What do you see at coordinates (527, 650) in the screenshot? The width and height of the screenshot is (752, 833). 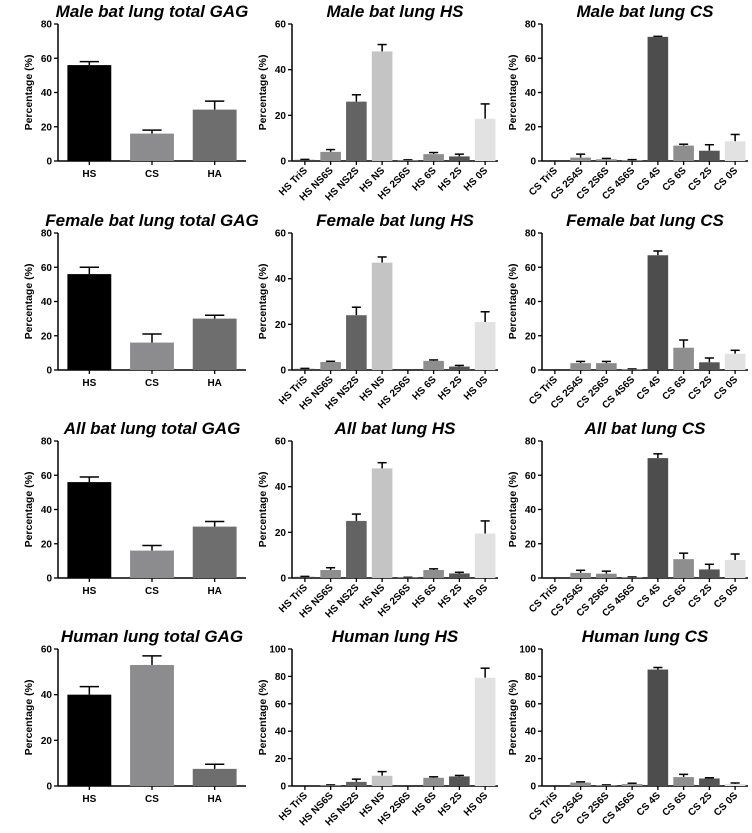 I see `y-tick-label: 100` at bounding box center [527, 650].